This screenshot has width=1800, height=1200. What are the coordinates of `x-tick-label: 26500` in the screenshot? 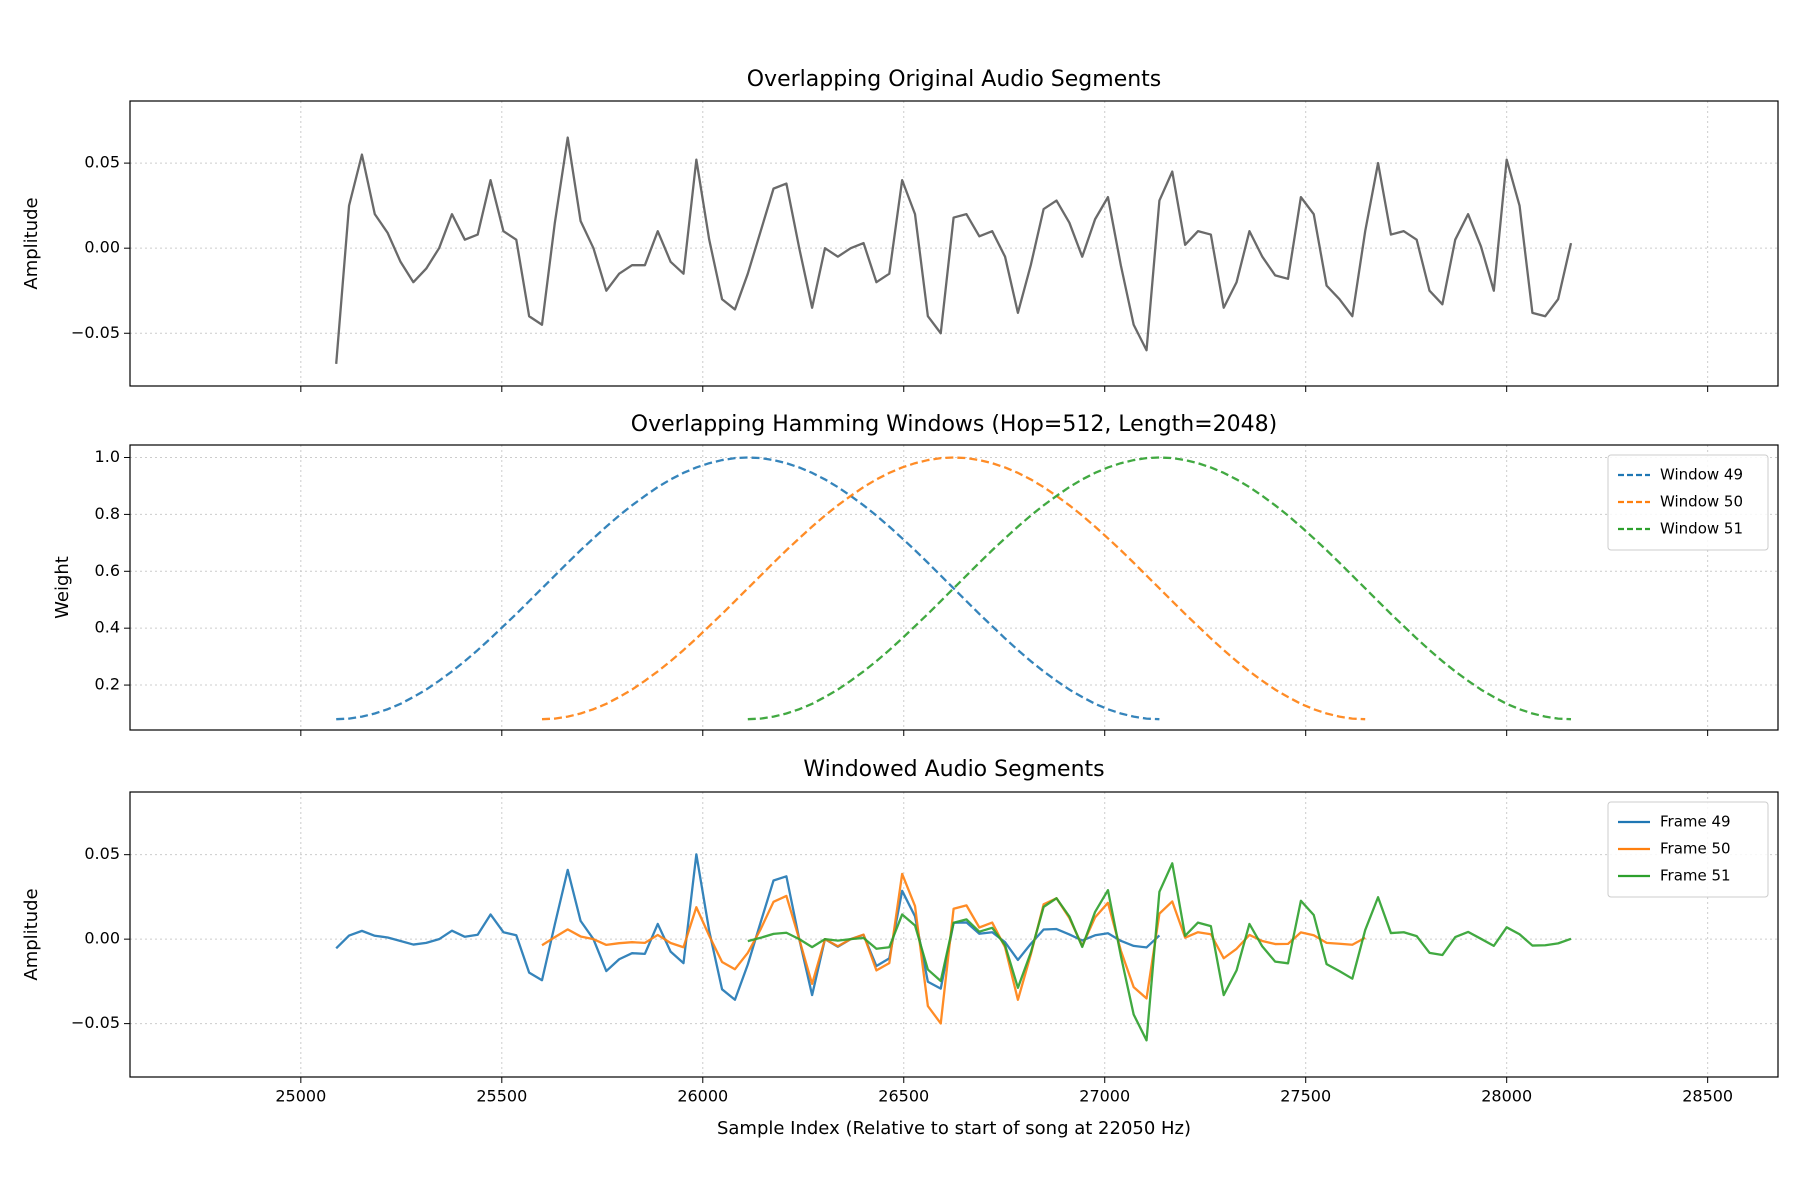 It's located at (903, 1096).